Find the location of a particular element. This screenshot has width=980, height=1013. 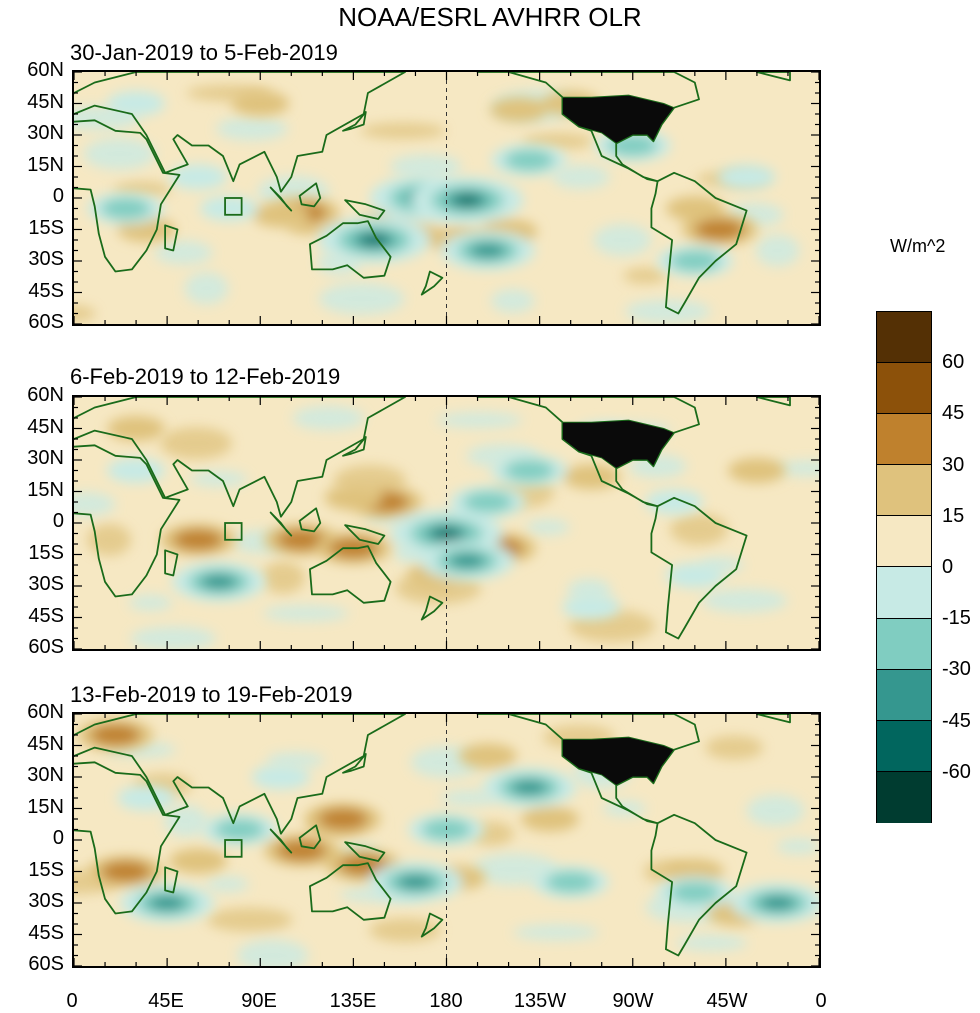

colorbar-label: 0 is located at coordinates (948, 567).